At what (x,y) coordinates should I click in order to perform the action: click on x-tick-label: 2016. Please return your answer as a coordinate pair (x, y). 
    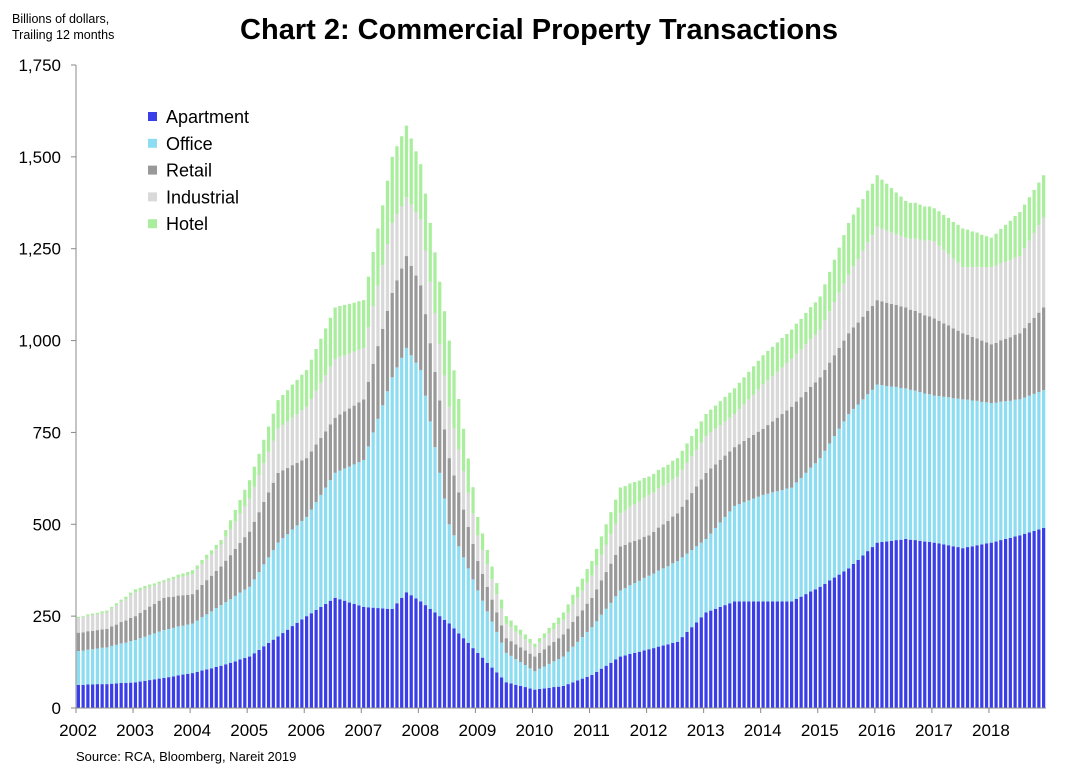
    Looking at the image, I should click on (877, 730).